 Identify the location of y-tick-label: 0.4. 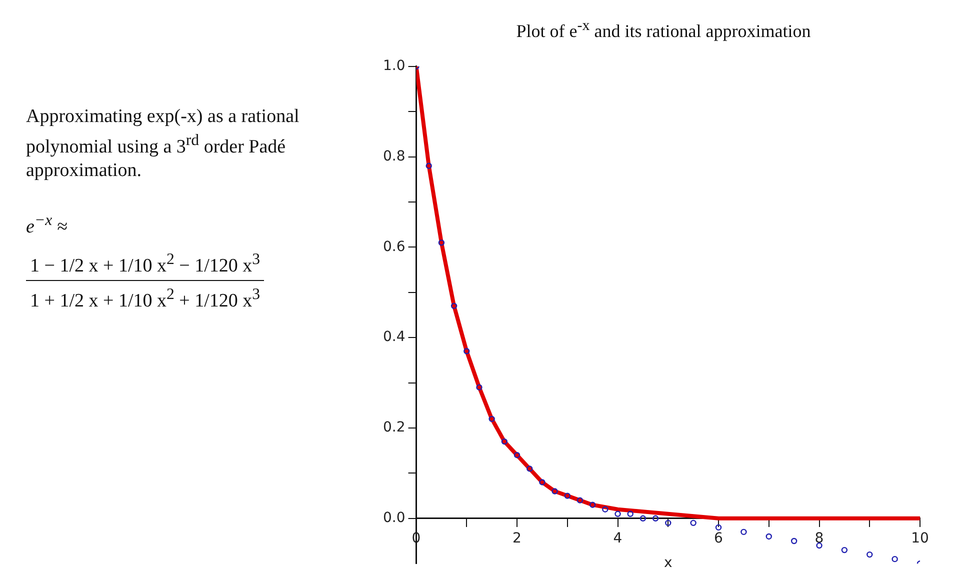
(394, 337).